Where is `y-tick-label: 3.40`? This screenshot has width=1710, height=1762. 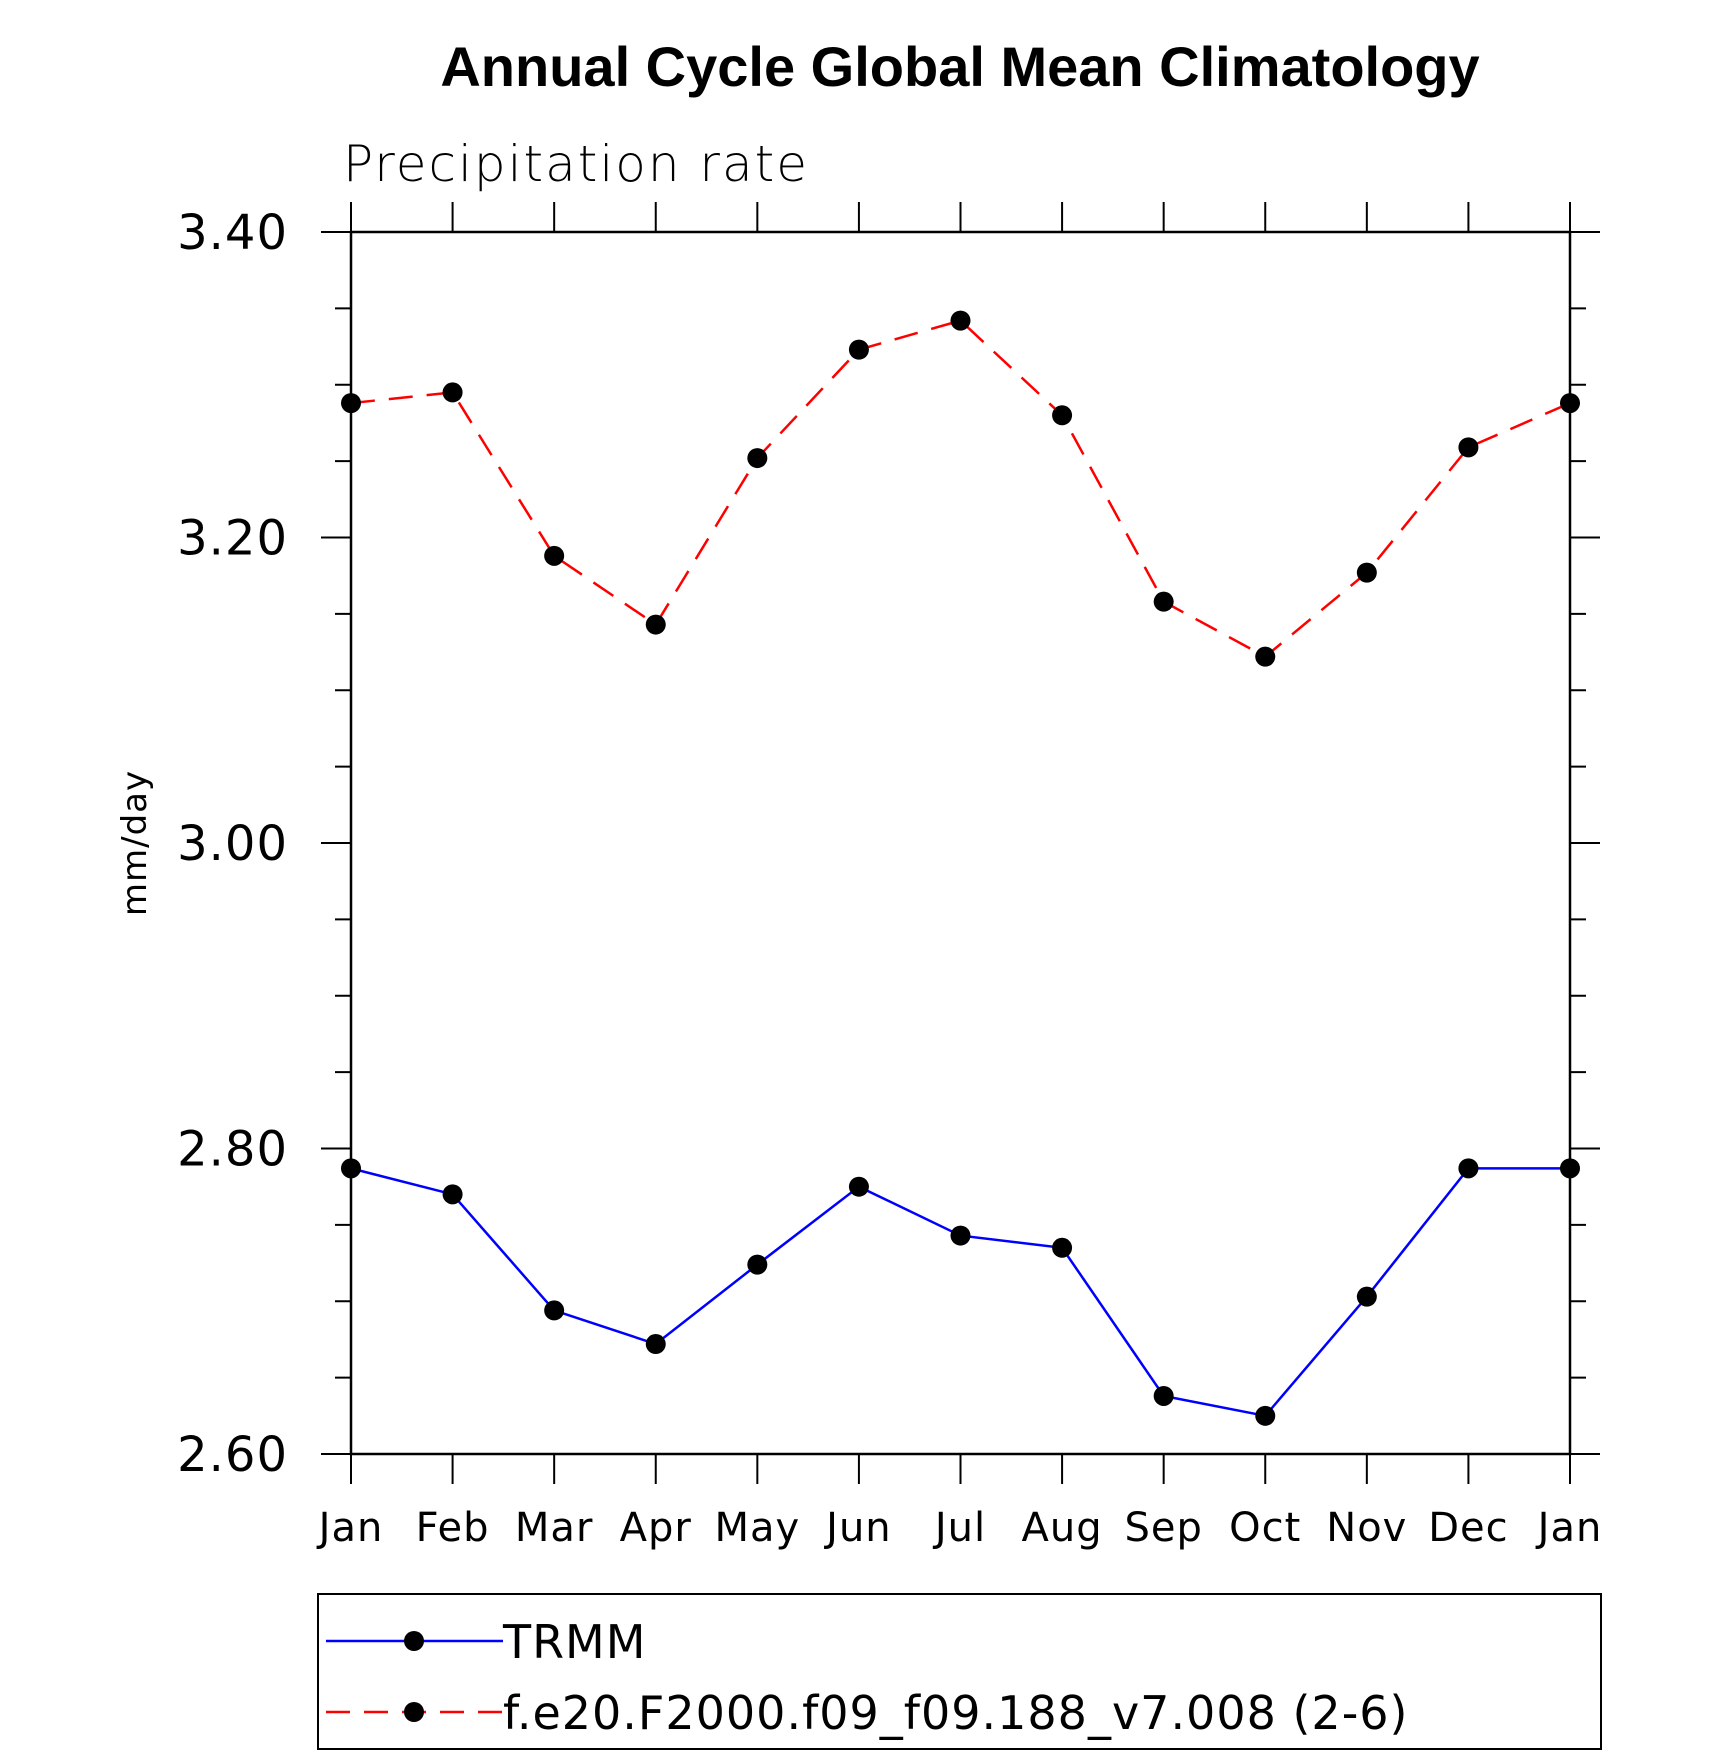
y-tick-label: 3.40 is located at coordinates (232, 233).